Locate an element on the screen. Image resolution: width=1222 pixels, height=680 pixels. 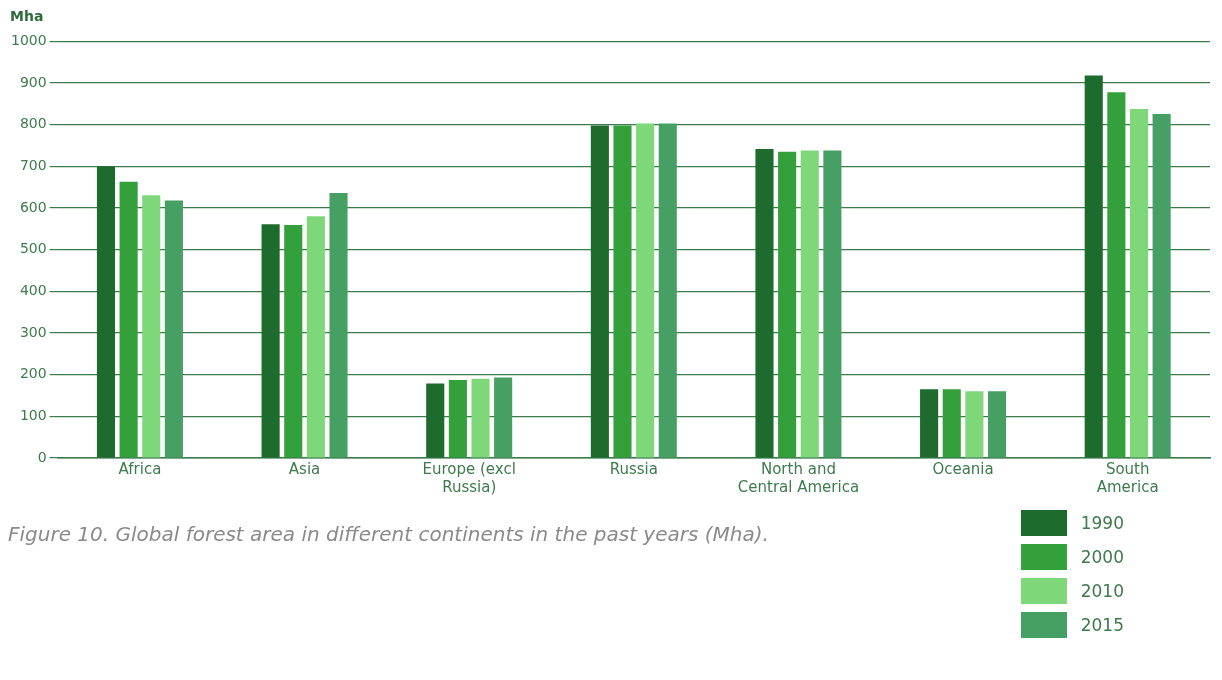
legend-label: 2000 is located at coordinates (1102, 557).